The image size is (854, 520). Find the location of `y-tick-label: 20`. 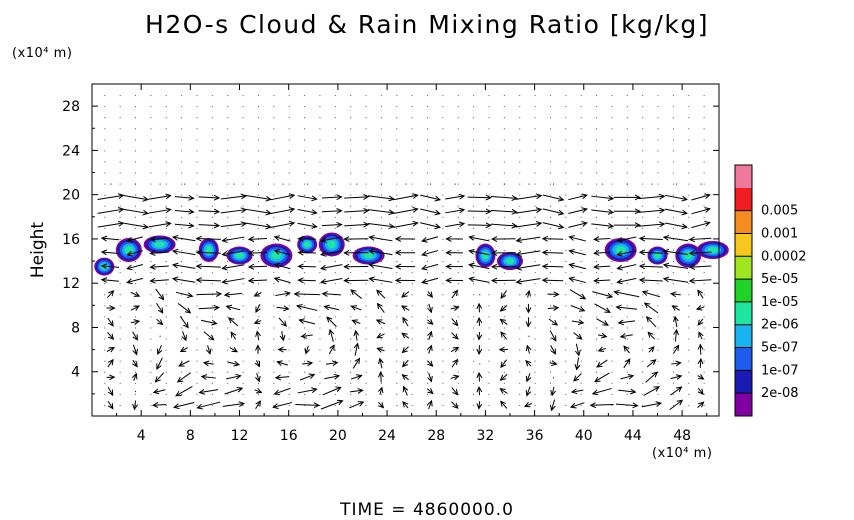

y-tick-label: 20 is located at coordinates (71, 196).